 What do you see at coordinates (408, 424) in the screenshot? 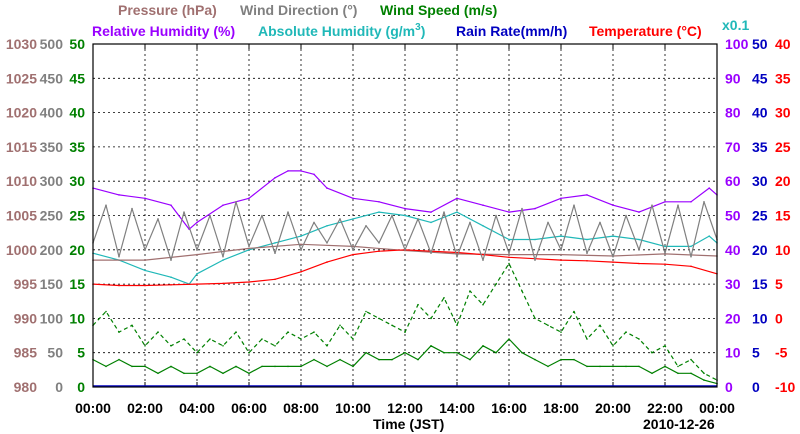
I see `x-axis-label: Time (JST)` at bounding box center [408, 424].